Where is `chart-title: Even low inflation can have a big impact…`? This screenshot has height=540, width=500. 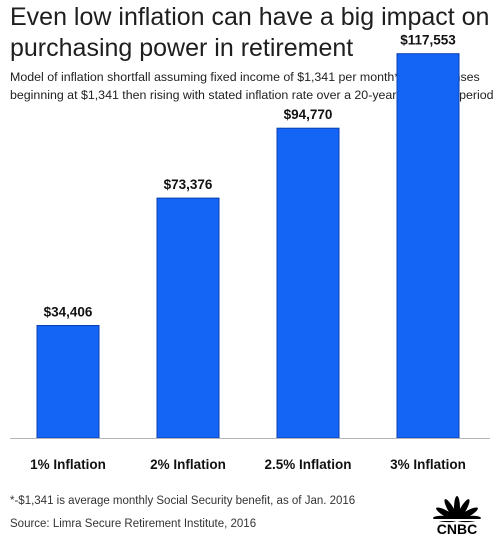
chart-title: Even low inflation can have a big impact… is located at coordinates (250, 32).